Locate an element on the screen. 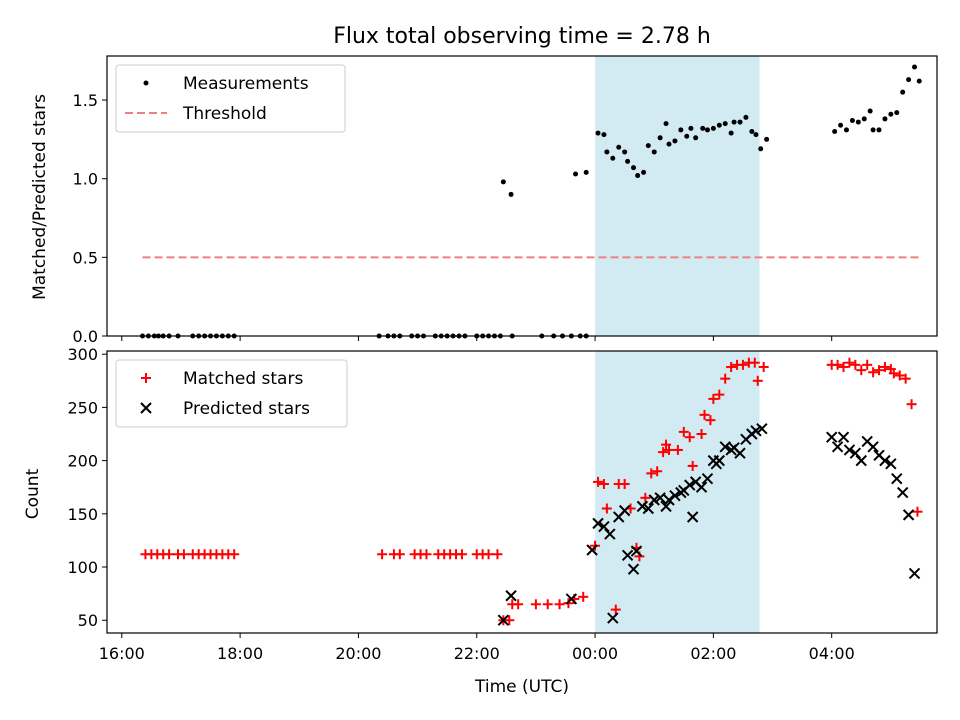 This screenshot has width=960, height=720. y-tick-label: 100 is located at coordinates (82, 567).